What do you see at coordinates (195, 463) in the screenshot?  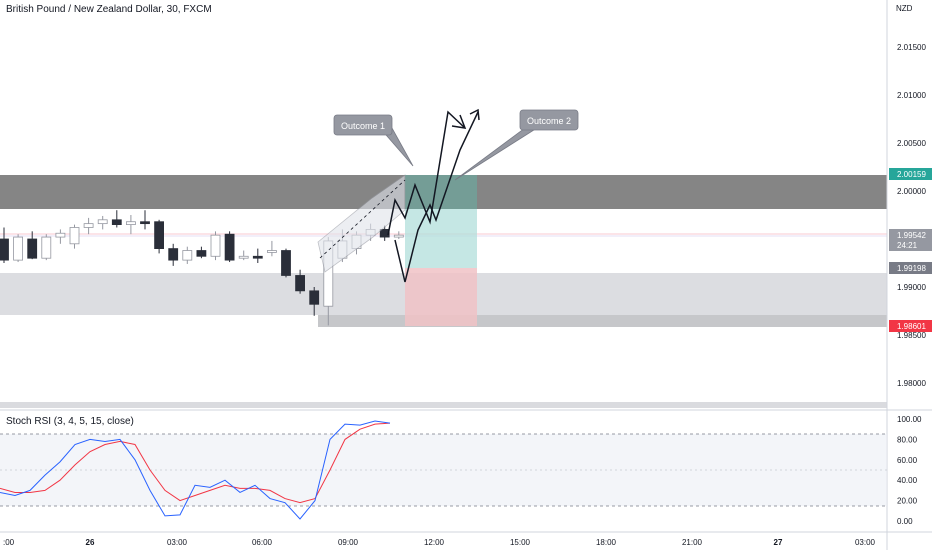 I see `stoch-d-line` at bounding box center [195, 463].